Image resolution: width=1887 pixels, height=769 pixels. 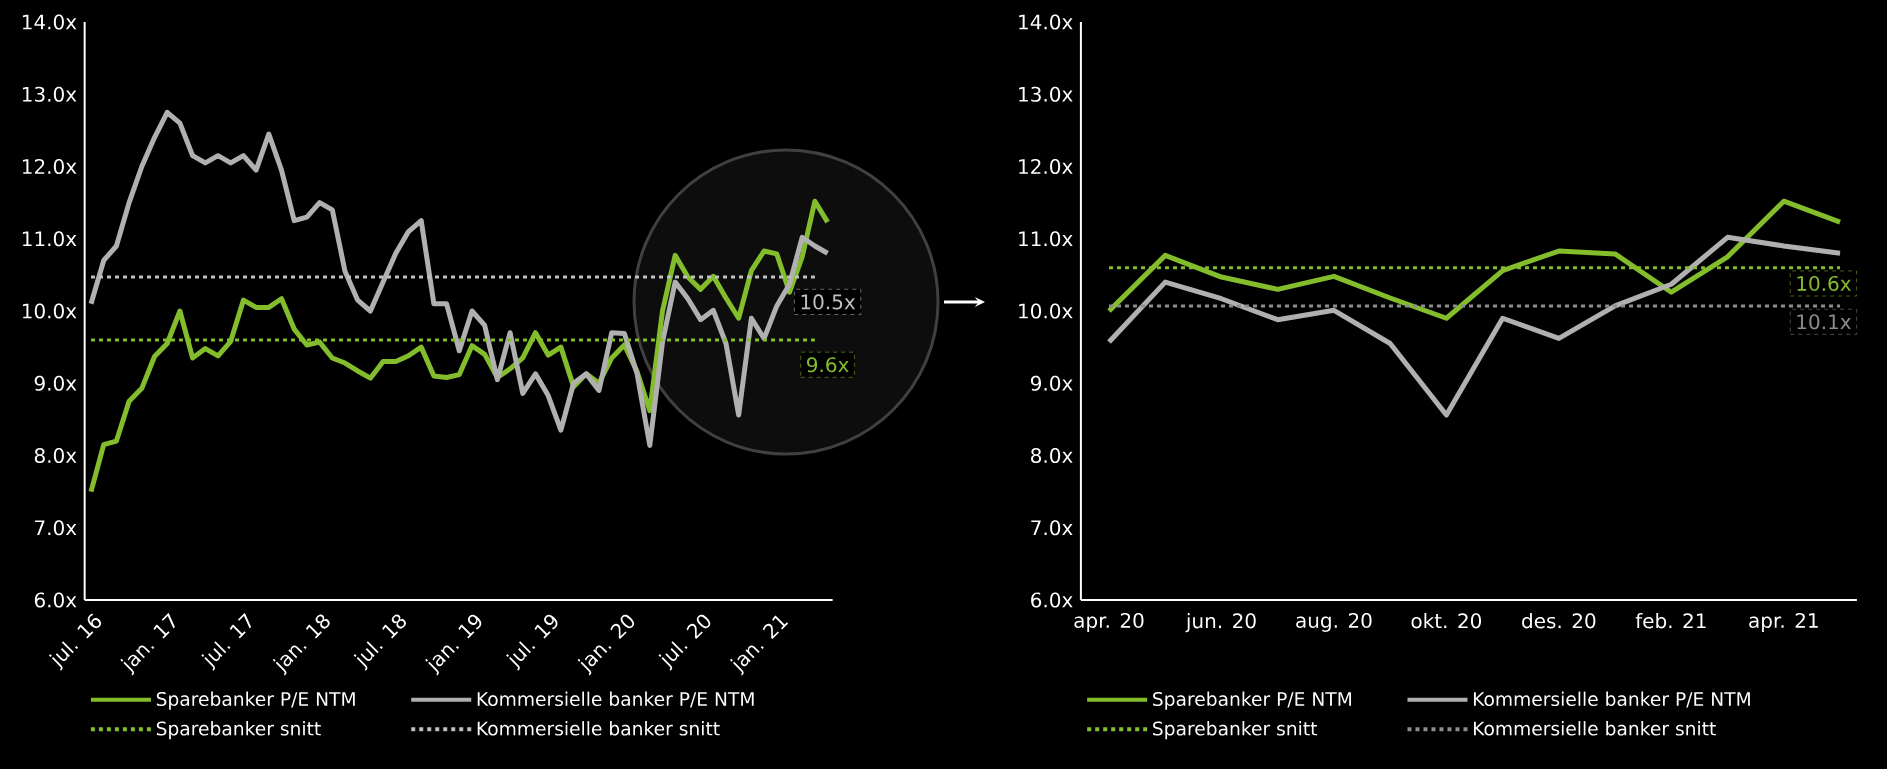 What do you see at coordinates (1670, 620) in the screenshot?
I see `x-tick-label: feb. 21` at bounding box center [1670, 620].